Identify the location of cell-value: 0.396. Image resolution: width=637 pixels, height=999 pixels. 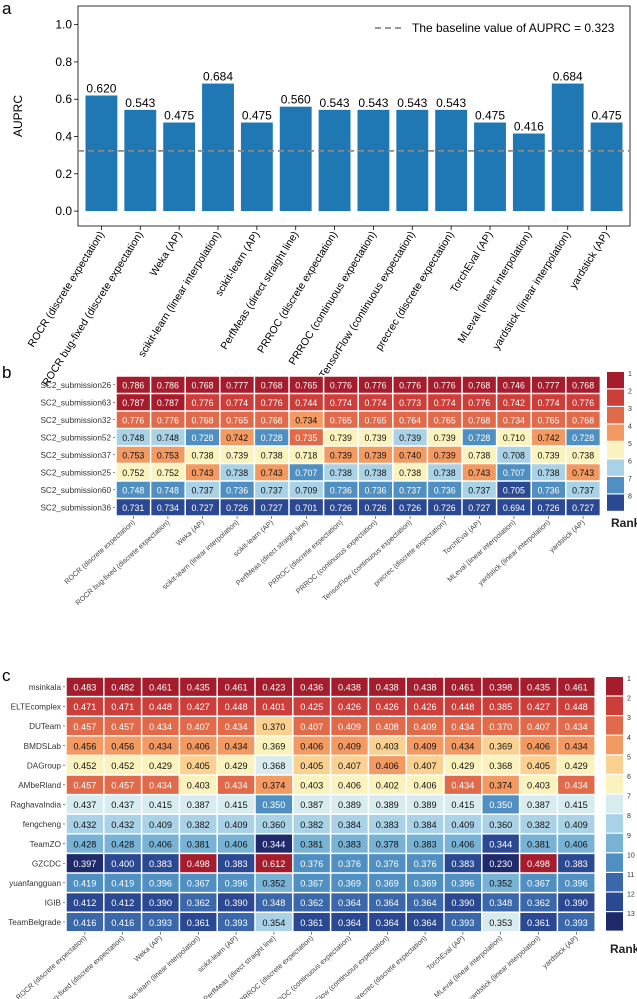
(236, 884).